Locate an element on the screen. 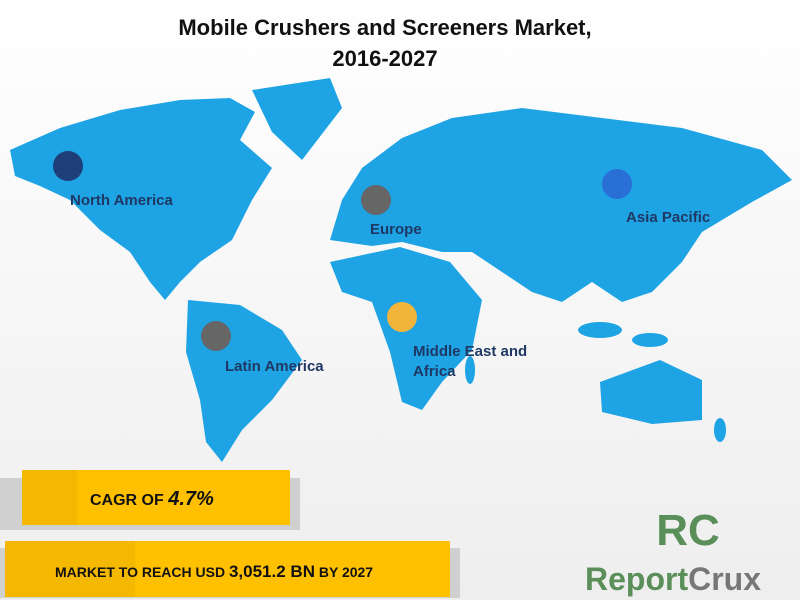  market-value: 3,051.2 BN is located at coordinates (272, 571).